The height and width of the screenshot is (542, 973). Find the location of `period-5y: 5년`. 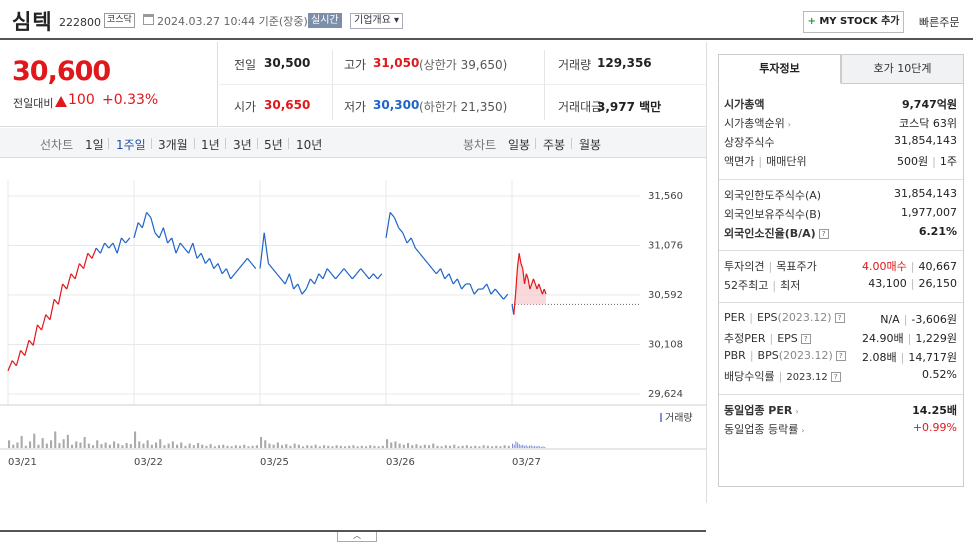

period-5y: 5년 is located at coordinates (273, 145).